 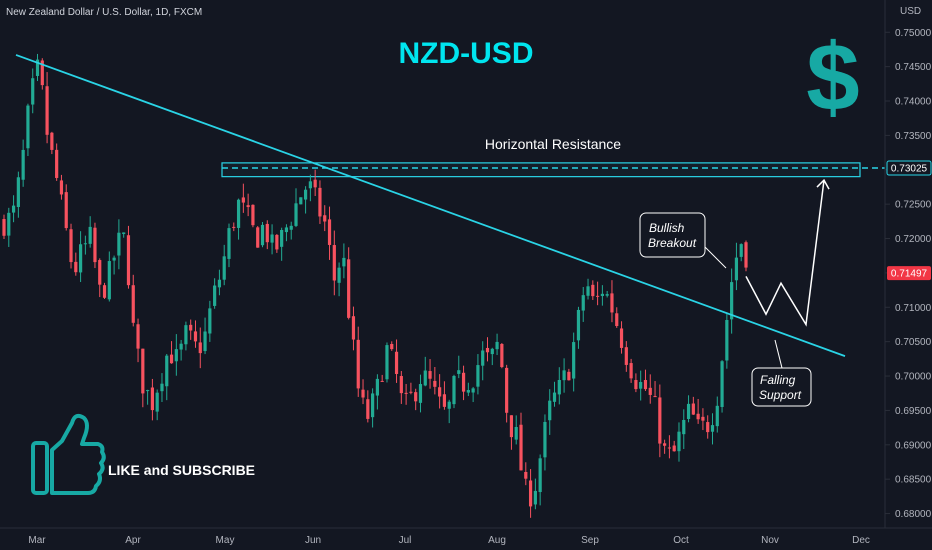 I want to click on y-tick-label: 0.70000, so click(x=913, y=377).